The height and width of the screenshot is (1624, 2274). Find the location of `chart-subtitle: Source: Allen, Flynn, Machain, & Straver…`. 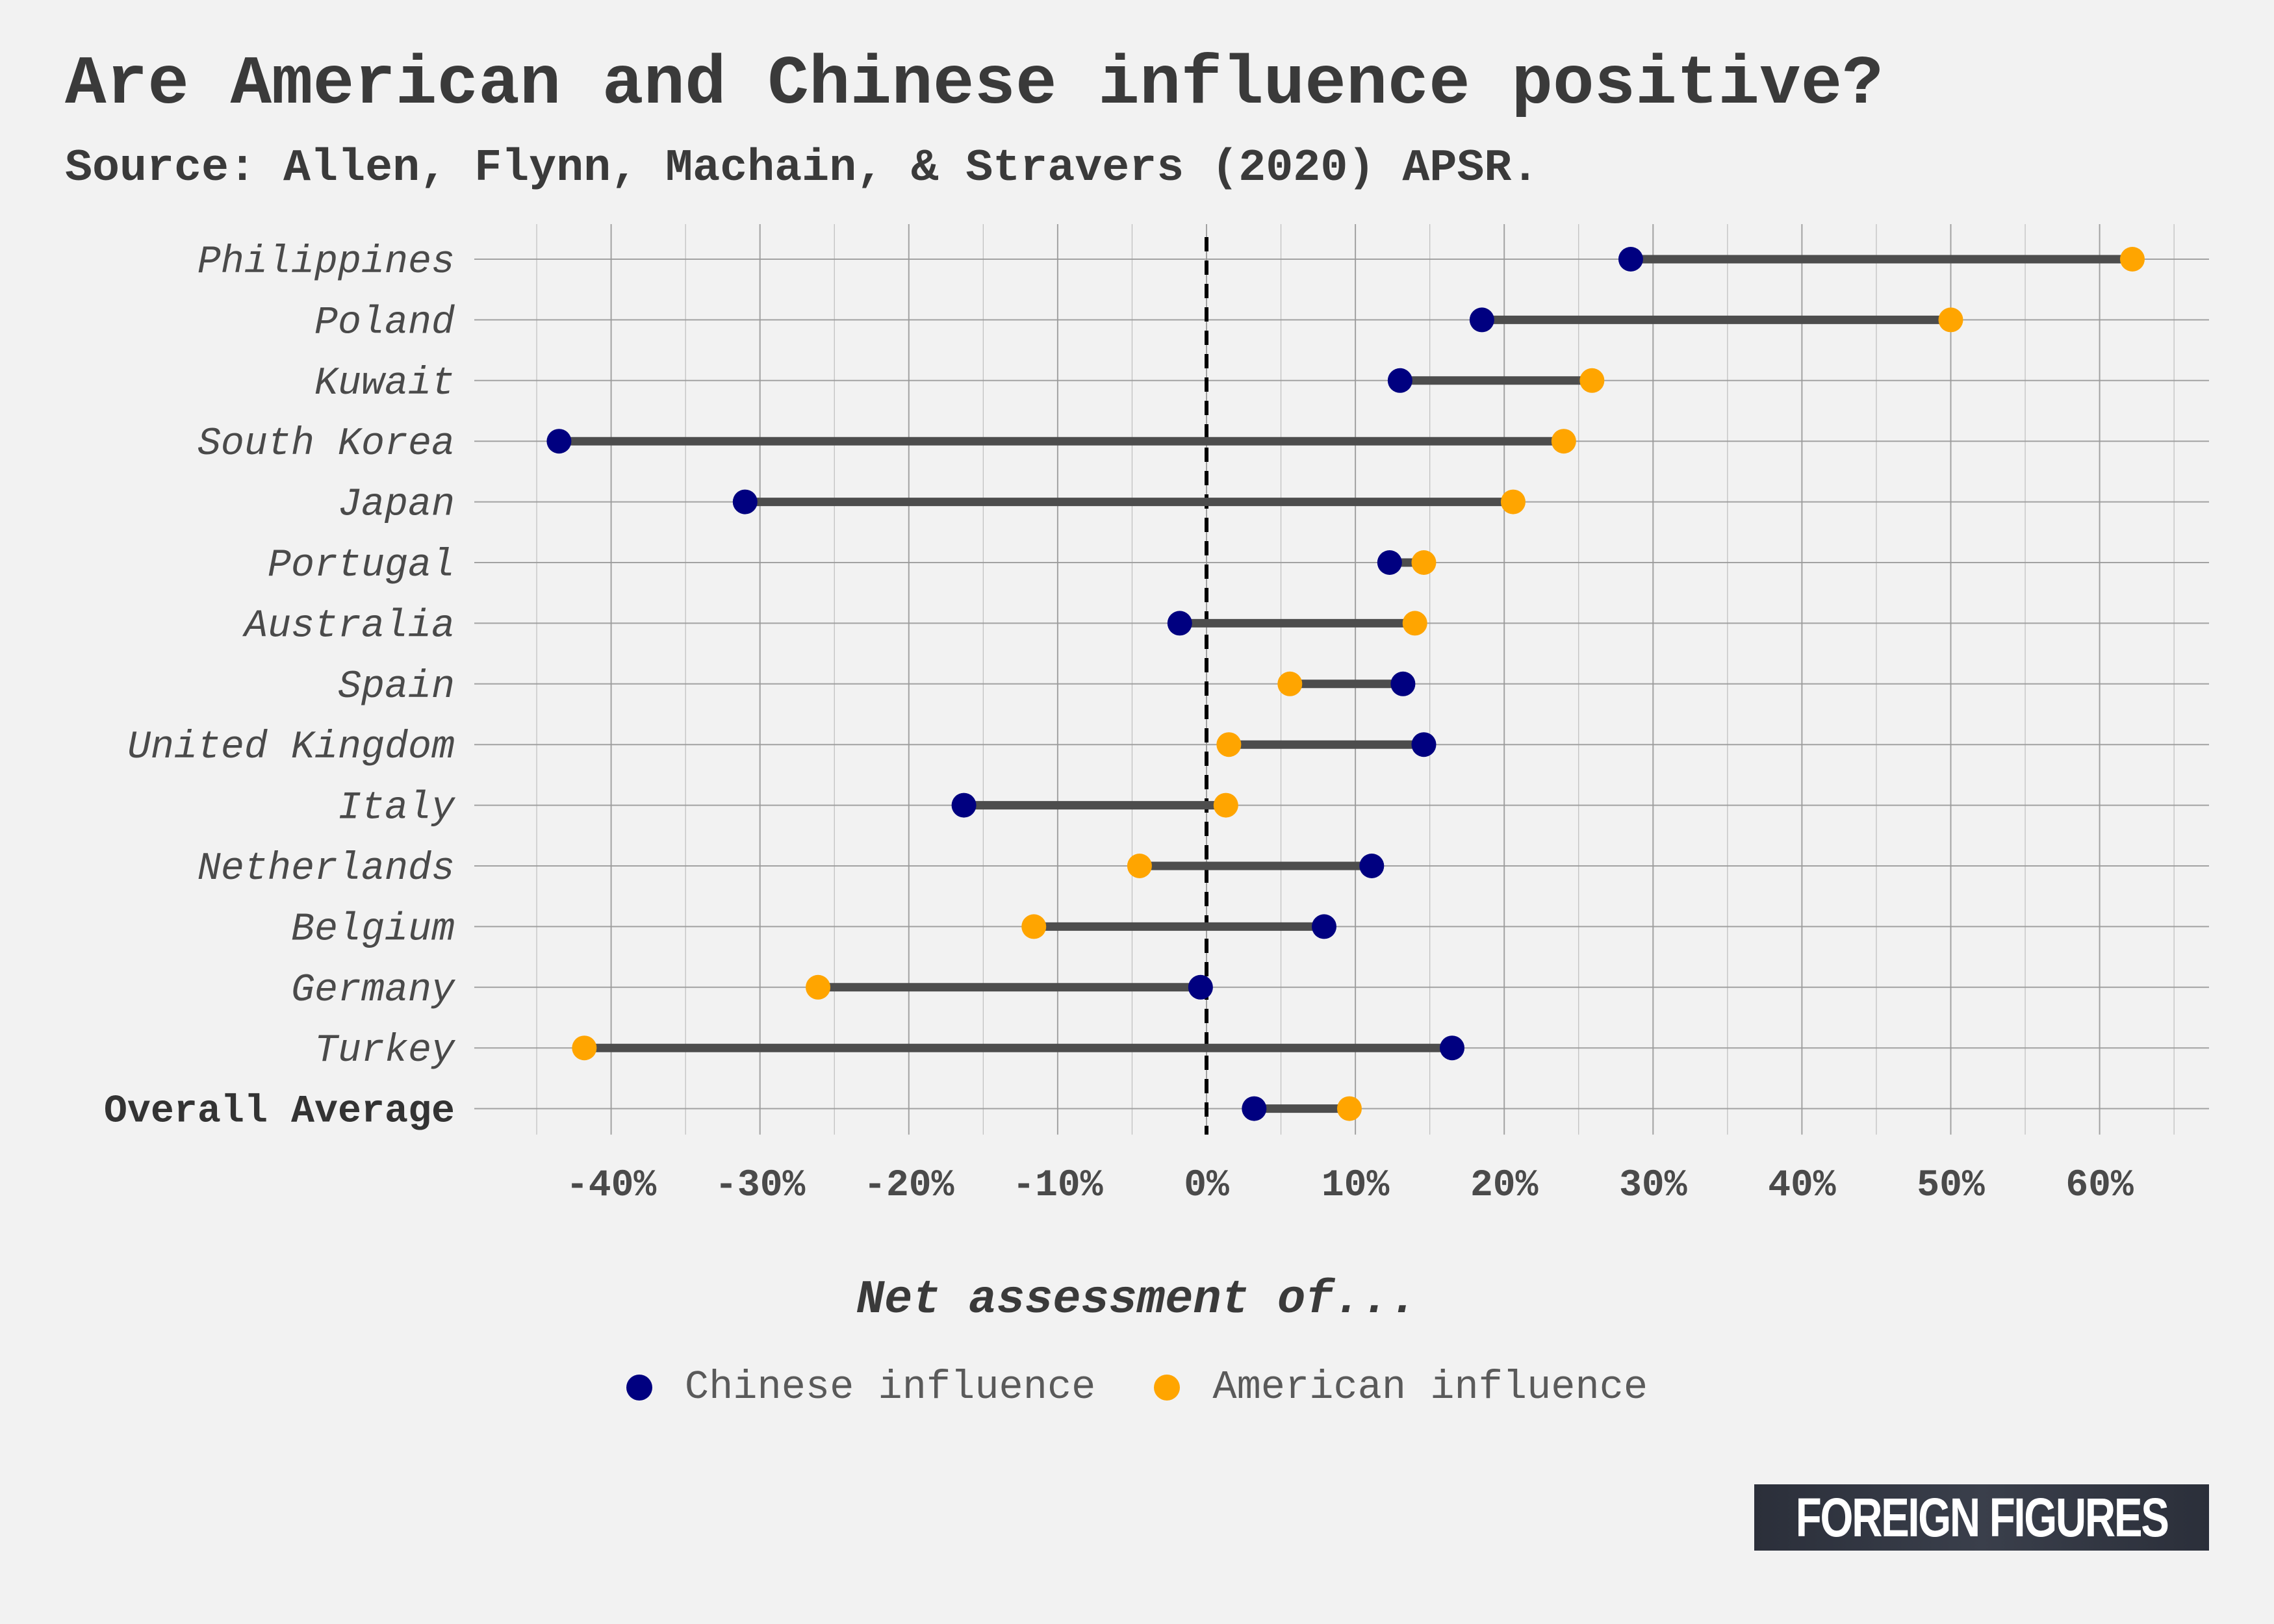

chart-subtitle: Source: Allen, Flynn, Machain, & Straver… is located at coordinates (802, 168).